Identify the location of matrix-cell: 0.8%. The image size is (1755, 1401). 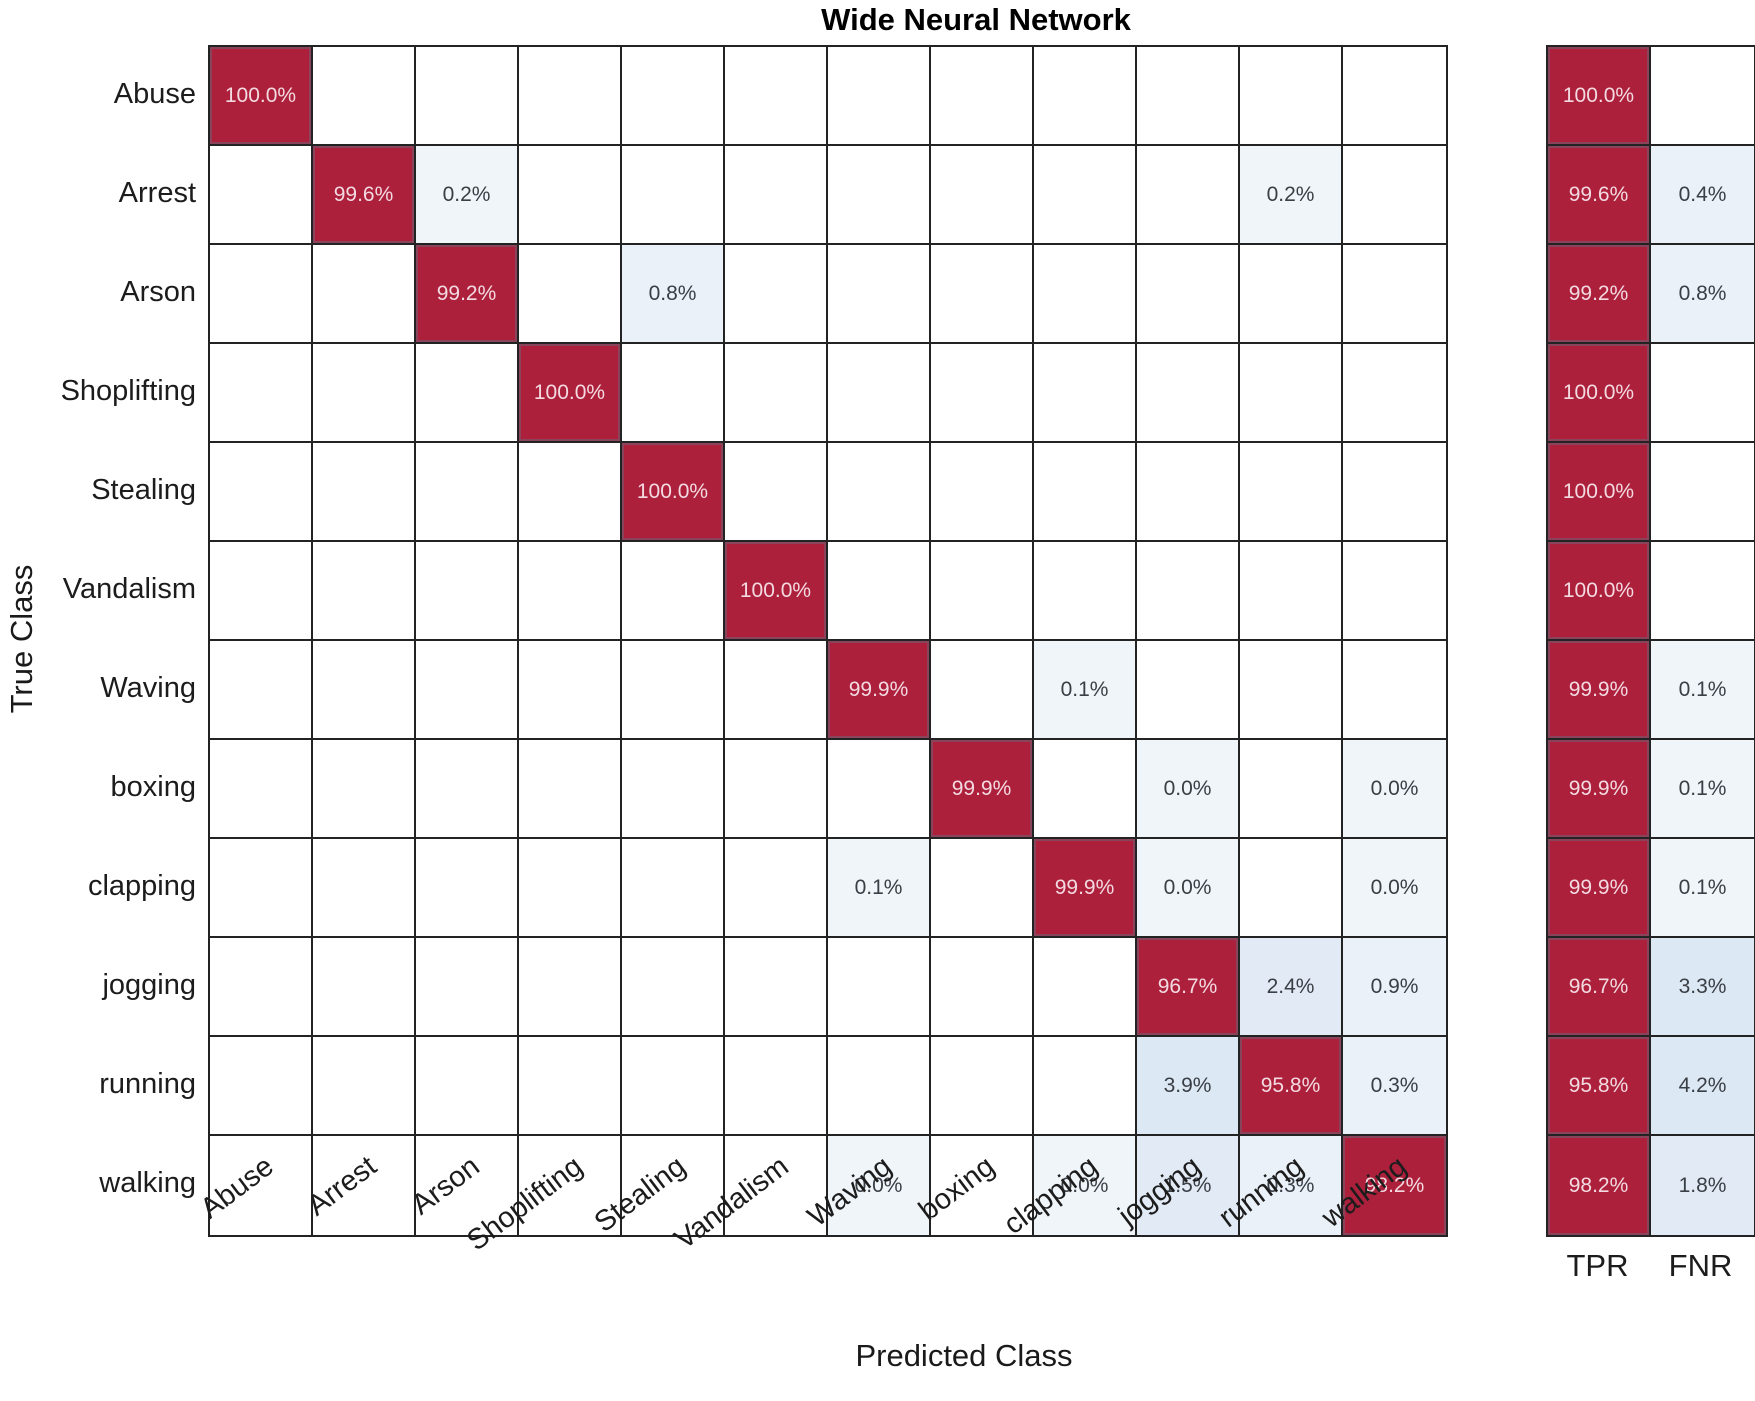
(673, 294).